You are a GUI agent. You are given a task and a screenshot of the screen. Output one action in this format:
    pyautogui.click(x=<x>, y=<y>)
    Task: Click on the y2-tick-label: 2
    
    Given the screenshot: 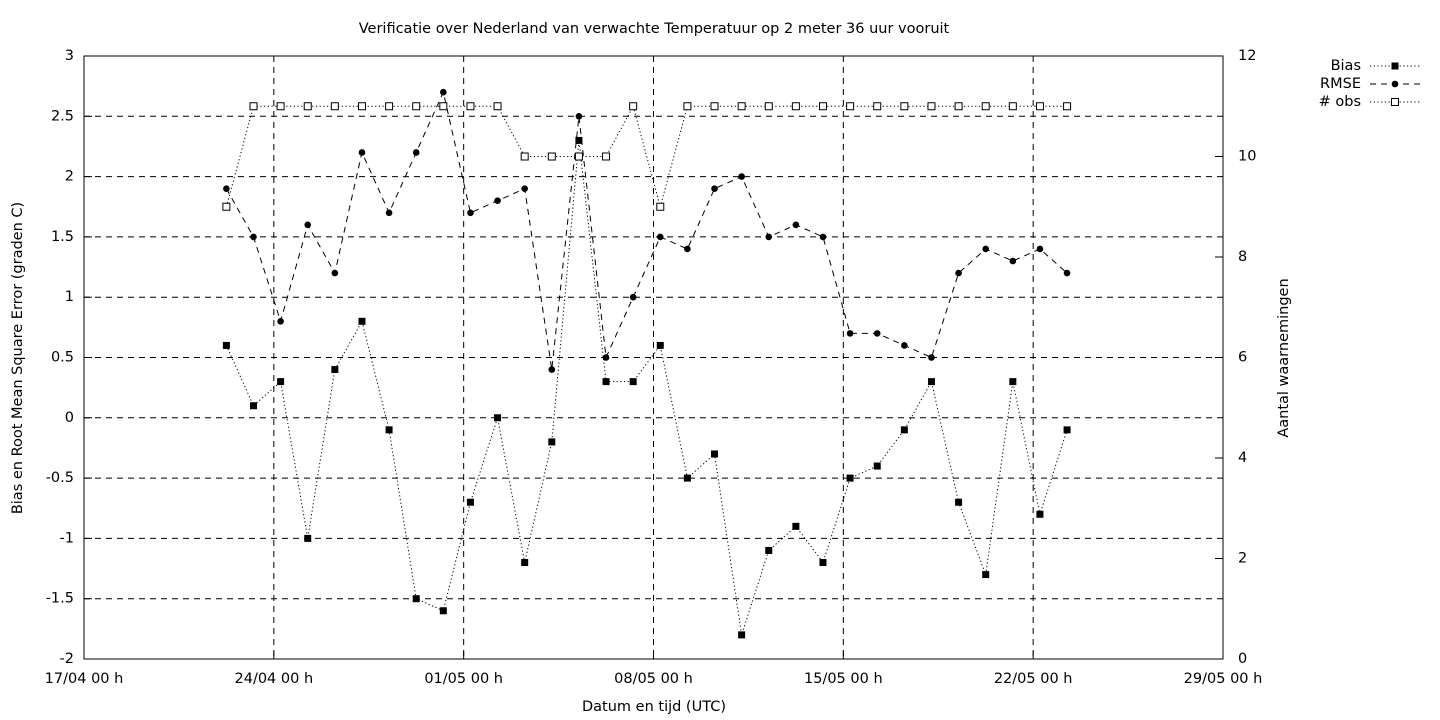 What is the action you would take?
    pyautogui.click(x=1242, y=559)
    